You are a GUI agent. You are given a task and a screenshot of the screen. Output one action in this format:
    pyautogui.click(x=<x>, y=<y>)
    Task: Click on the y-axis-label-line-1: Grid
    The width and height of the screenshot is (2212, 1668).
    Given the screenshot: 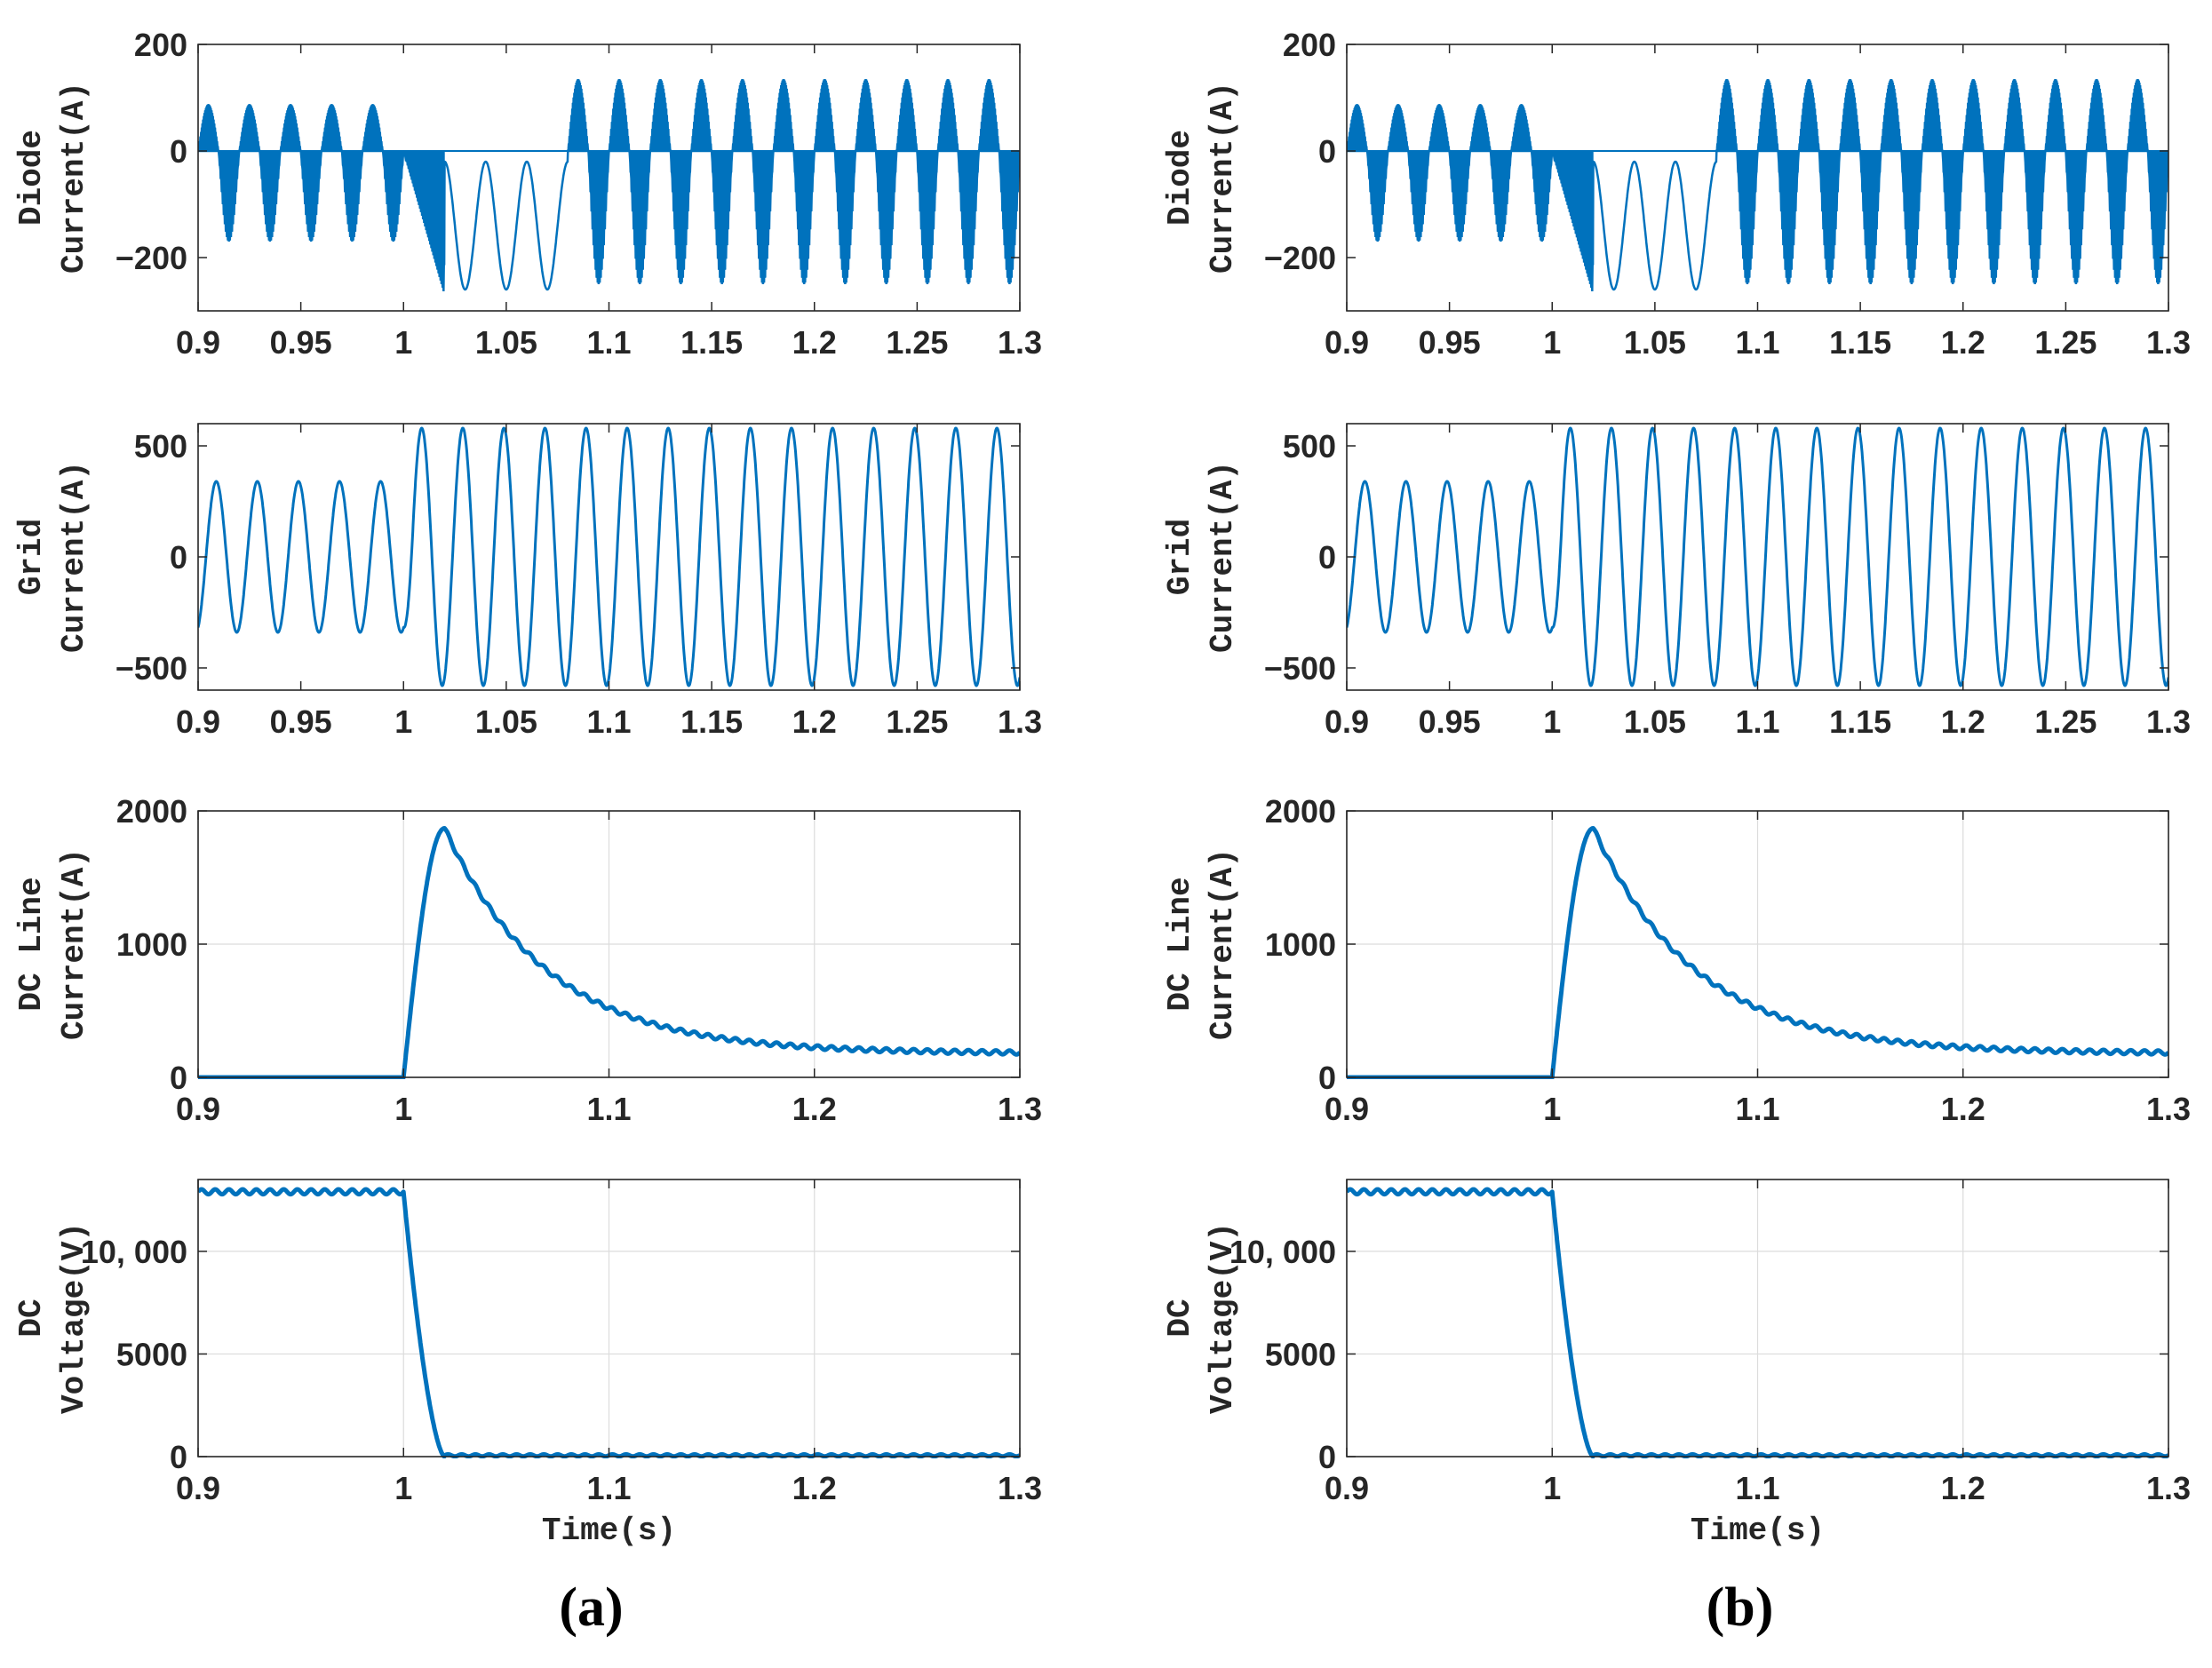 What is the action you would take?
    pyautogui.click(x=1180, y=557)
    